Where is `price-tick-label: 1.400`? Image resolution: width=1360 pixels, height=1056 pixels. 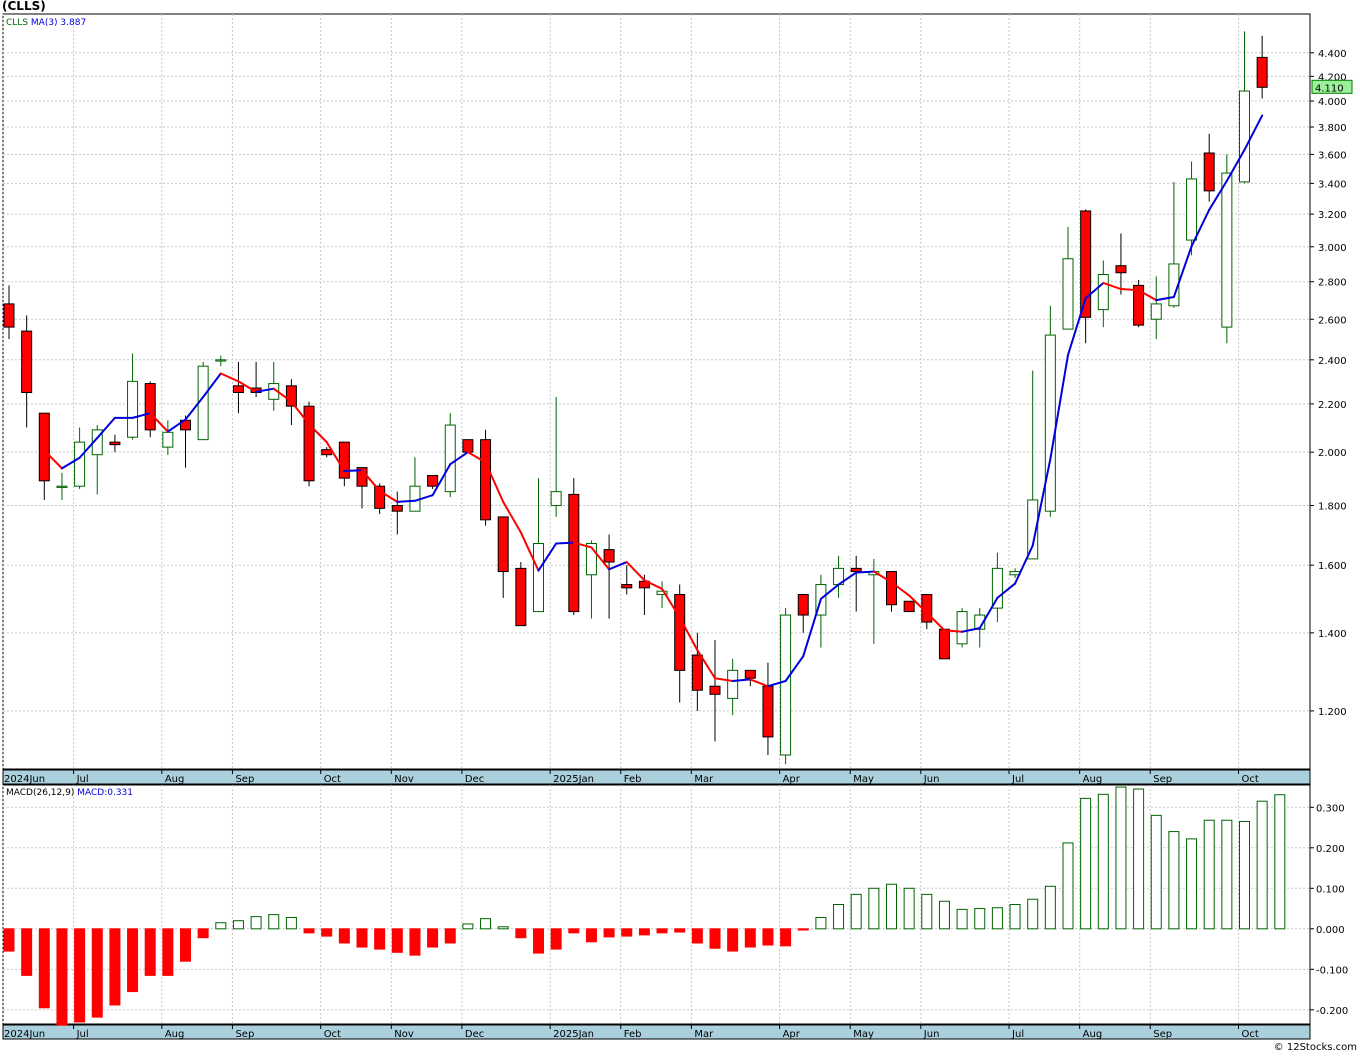 price-tick-label: 1.400 is located at coordinates (1332, 634).